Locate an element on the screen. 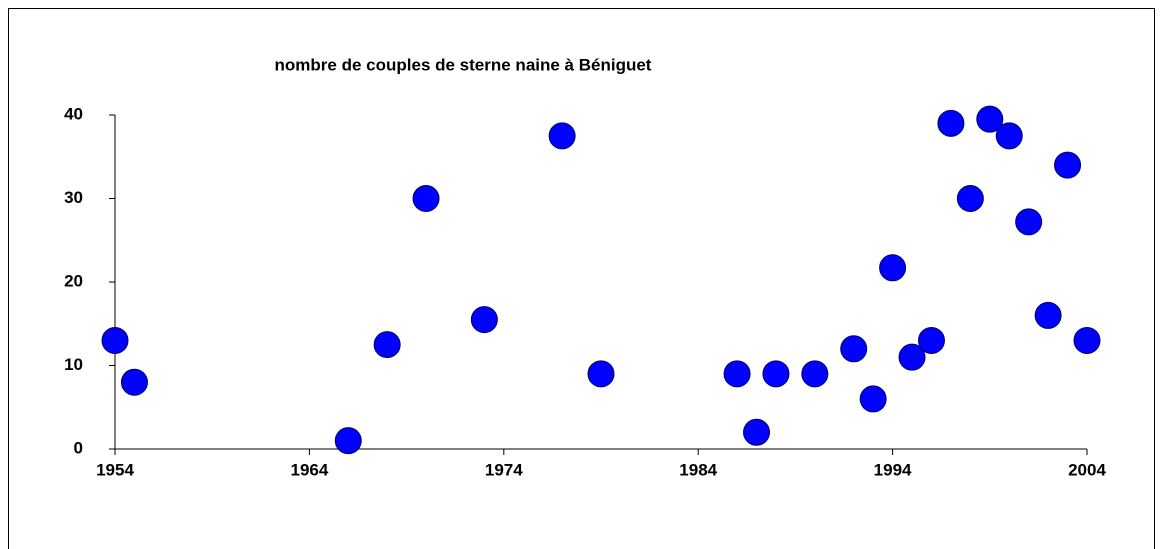  y-tick-label: 20 is located at coordinates (73, 280).